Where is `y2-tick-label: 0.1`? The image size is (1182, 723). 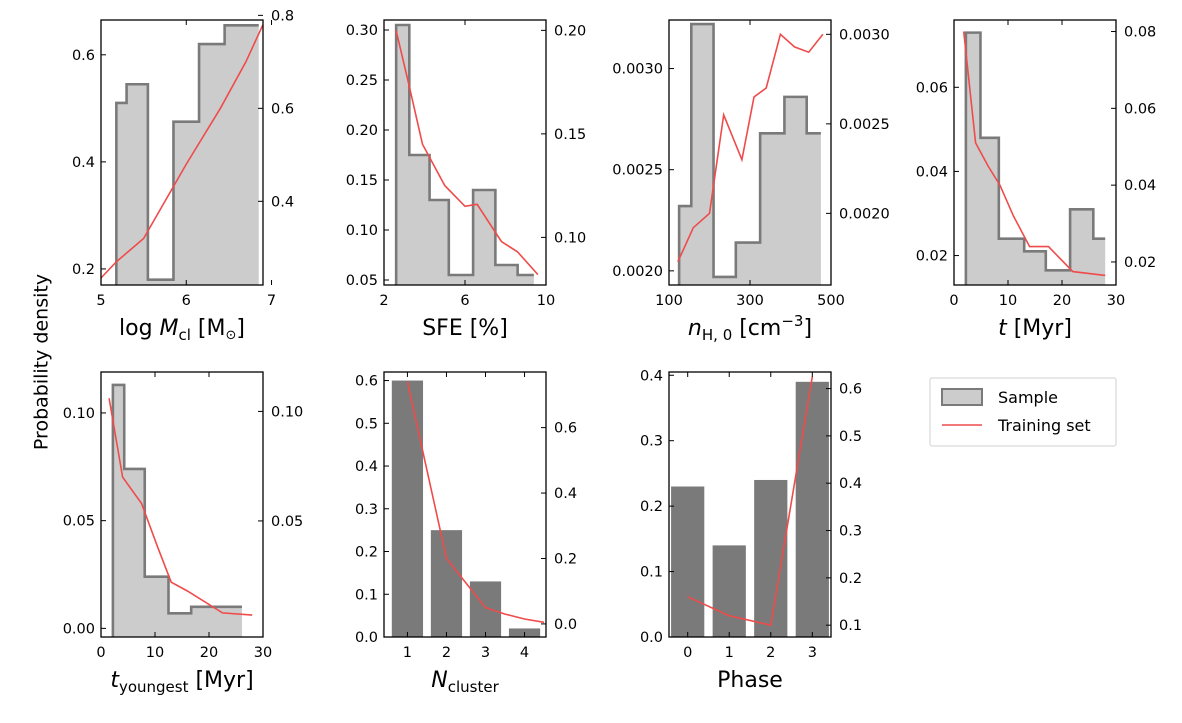
y2-tick-label: 0.1 is located at coordinates (850, 626).